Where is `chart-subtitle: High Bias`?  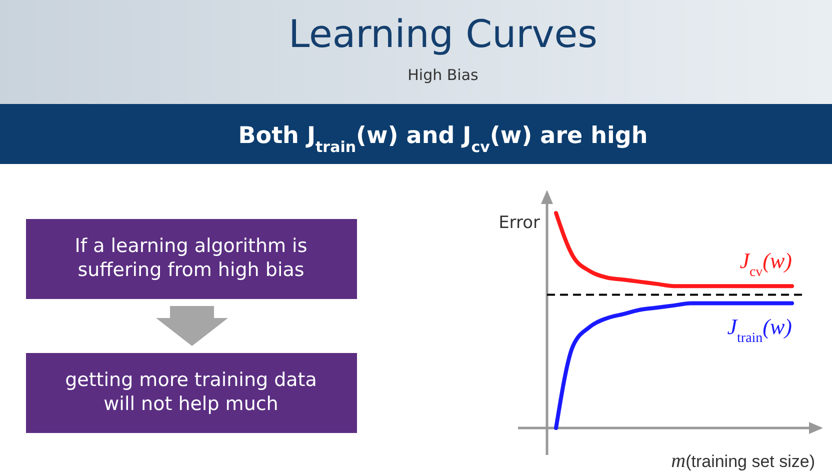 chart-subtitle: High Bias is located at coordinates (443, 75).